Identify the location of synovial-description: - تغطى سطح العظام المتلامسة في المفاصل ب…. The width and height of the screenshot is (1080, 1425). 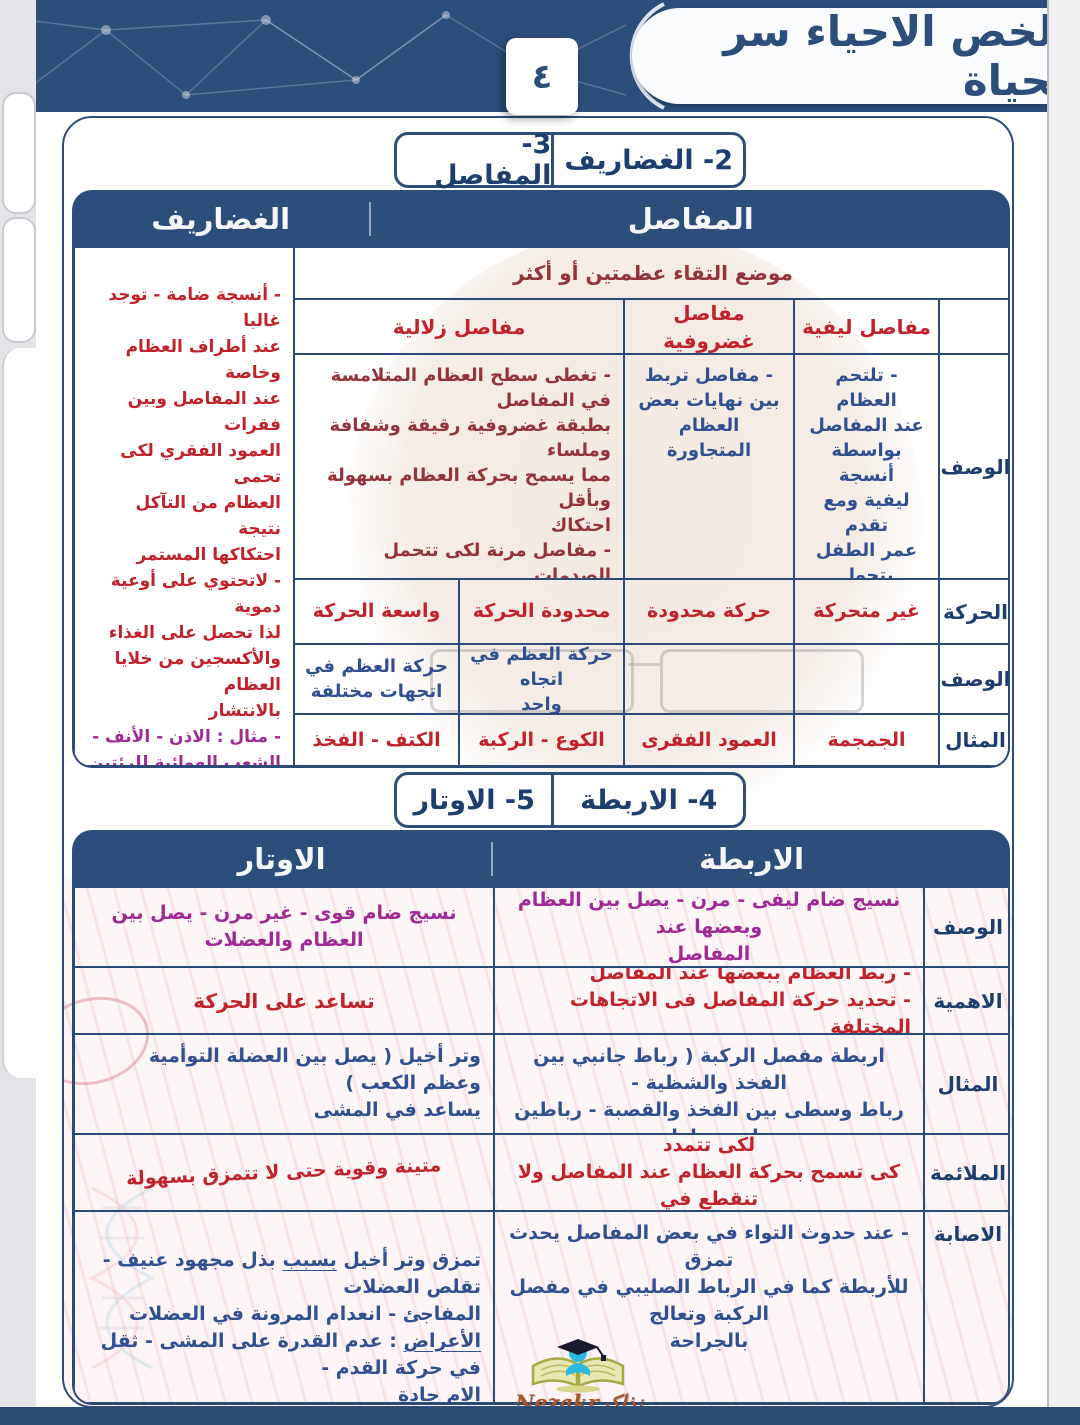
(459, 466).